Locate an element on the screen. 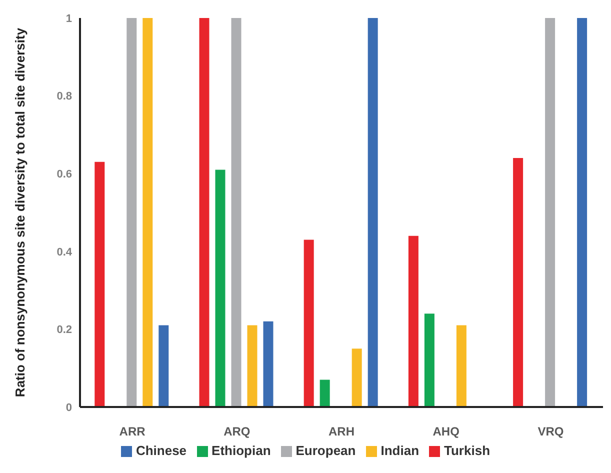 This screenshot has width=611, height=473. x-tick-label: AHQ is located at coordinates (446, 431).